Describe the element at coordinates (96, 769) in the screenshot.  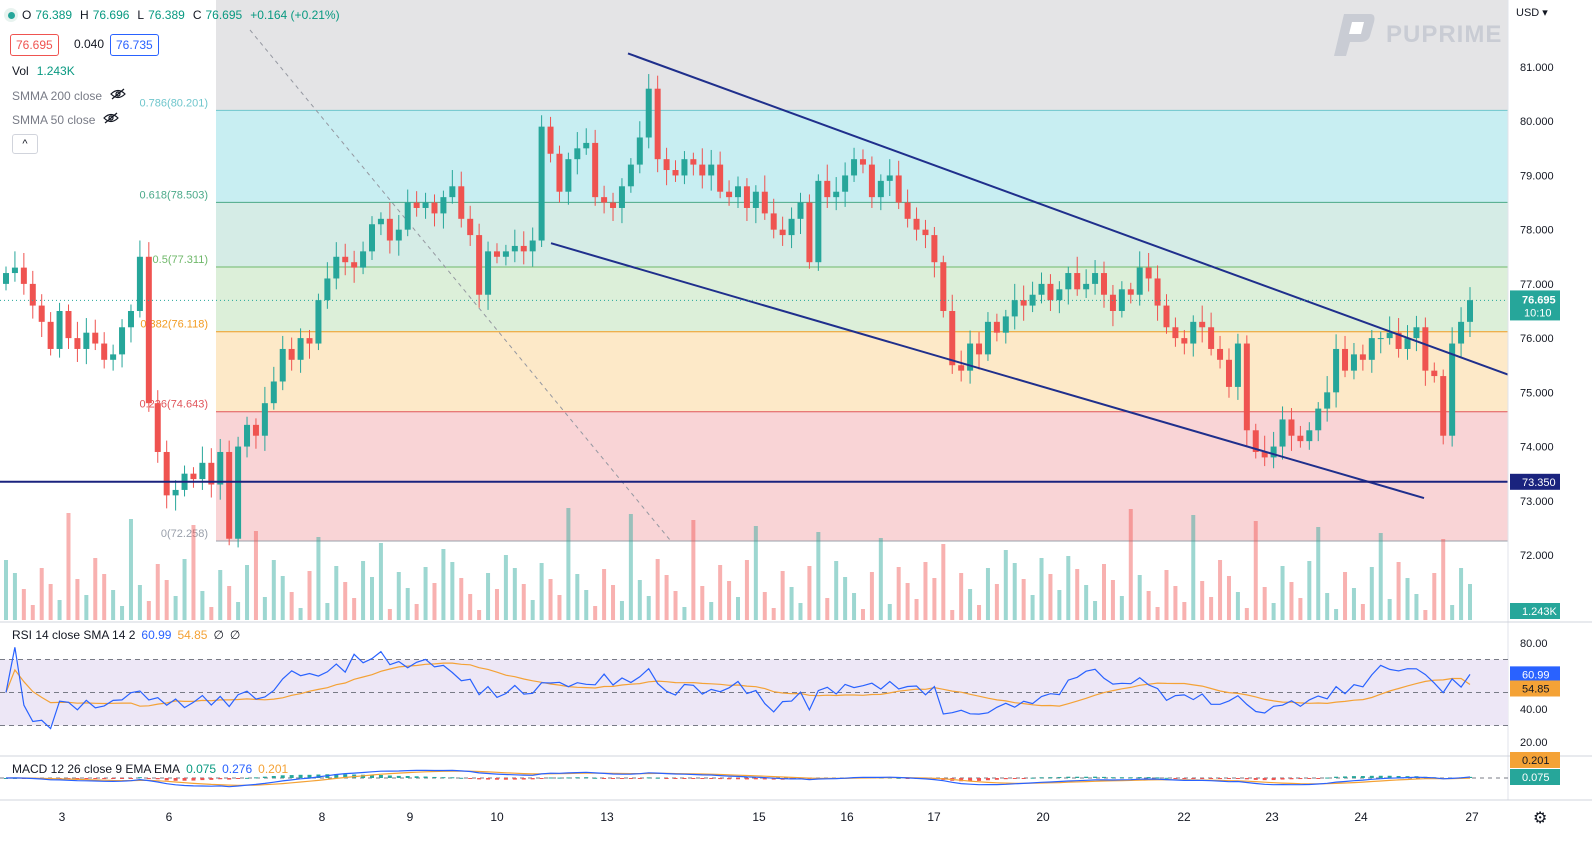
I see `macd-name: MACD 12 26 close 9 EMA EMA` at that location.